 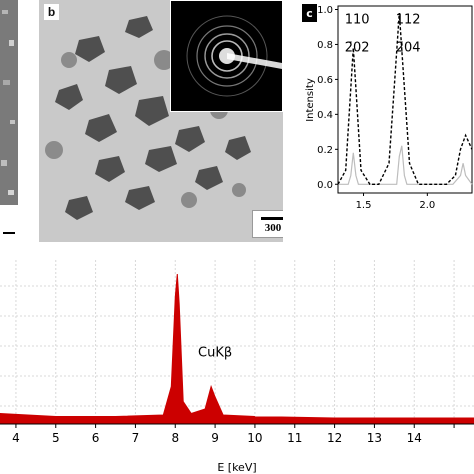 I want to click on x-tick-label: 10, so click(x=254, y=438).